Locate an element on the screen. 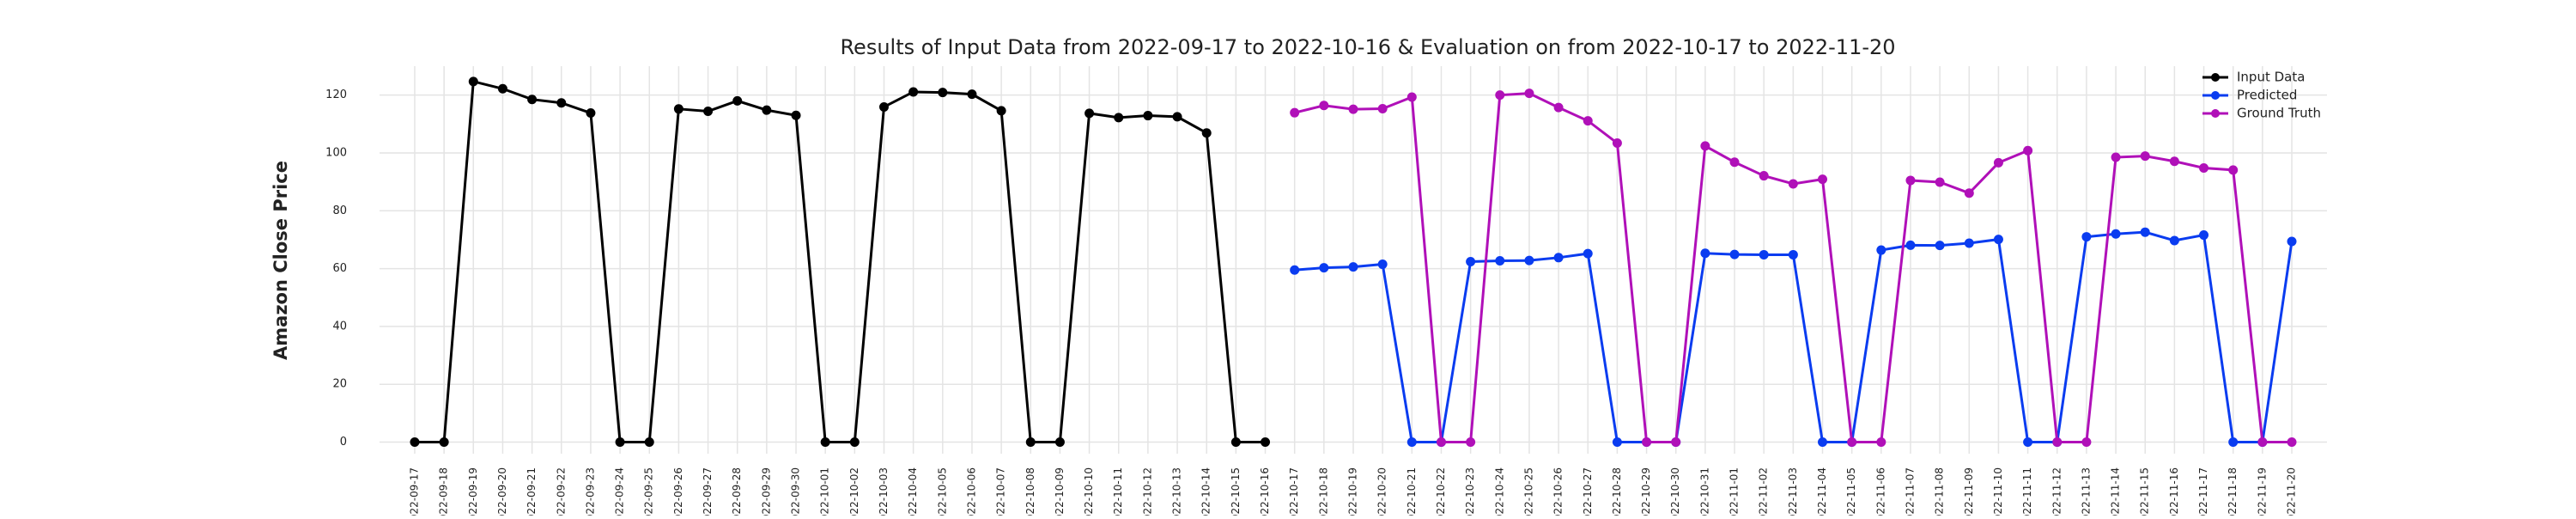  x-tick-label: 2022-09-17 is located at coordinates (414, 491).